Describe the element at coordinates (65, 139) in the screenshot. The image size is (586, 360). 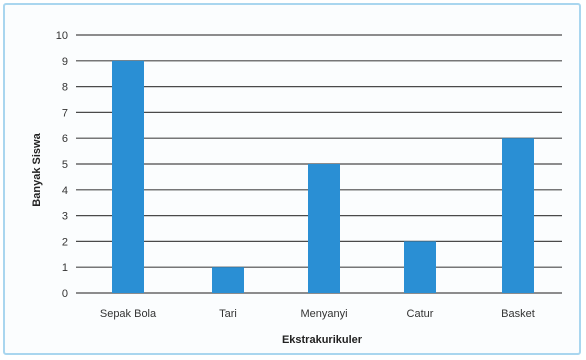
I see `y-tick-label: 6` at that location.